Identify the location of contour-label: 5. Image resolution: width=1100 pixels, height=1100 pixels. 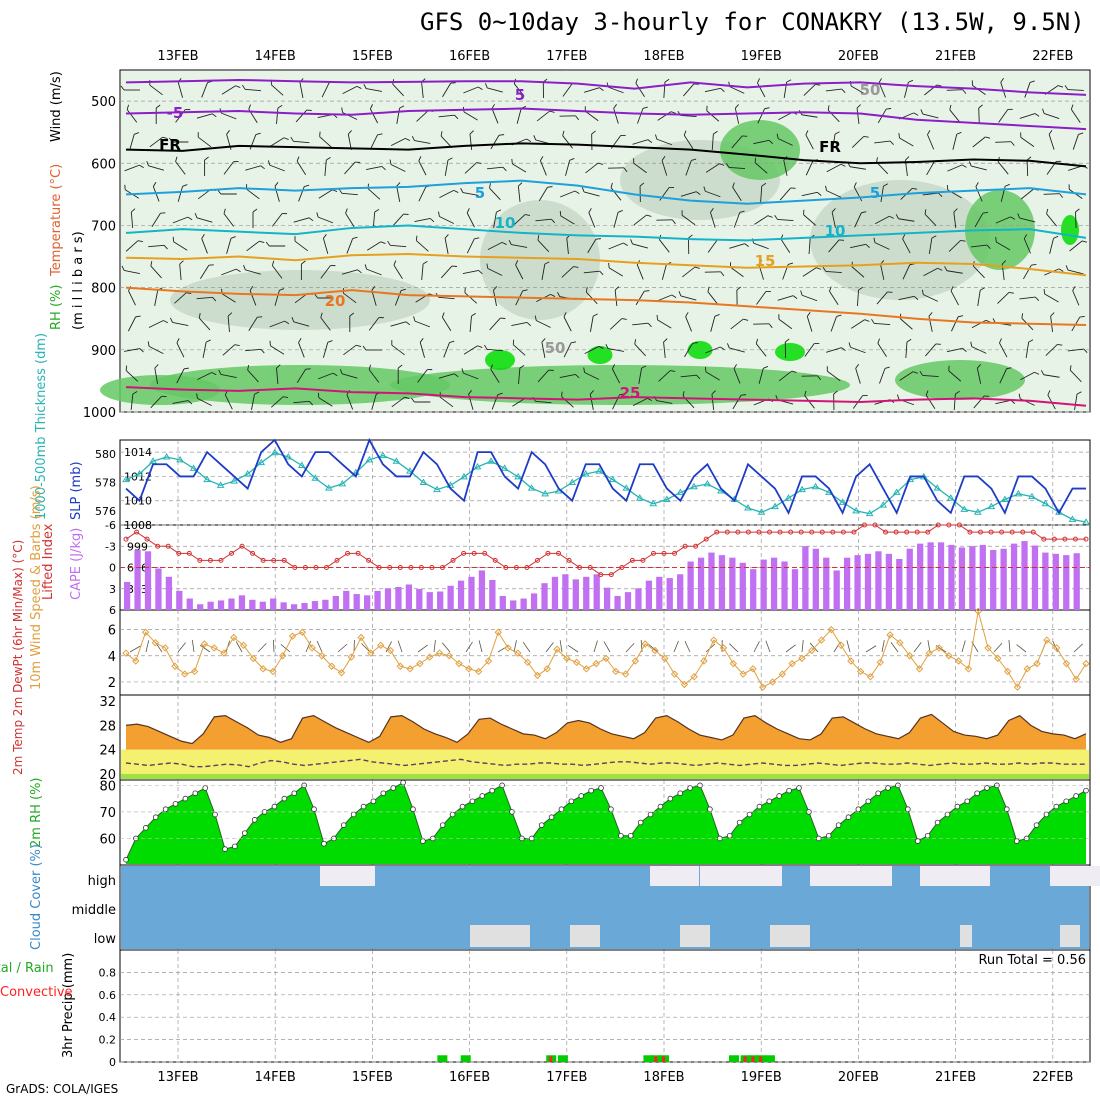
(480, 193).